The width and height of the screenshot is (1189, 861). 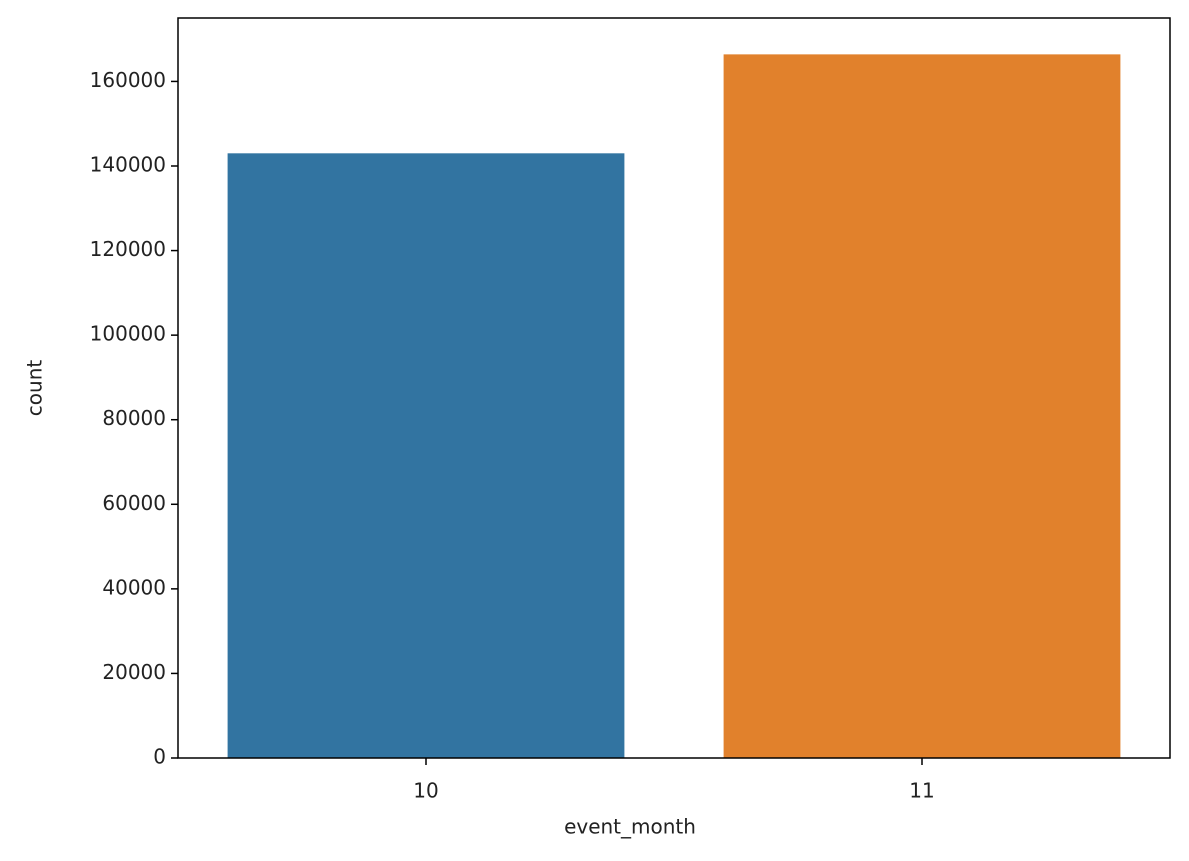 I want to click on y-tick-label: 140000, so click(x=128, y=165).